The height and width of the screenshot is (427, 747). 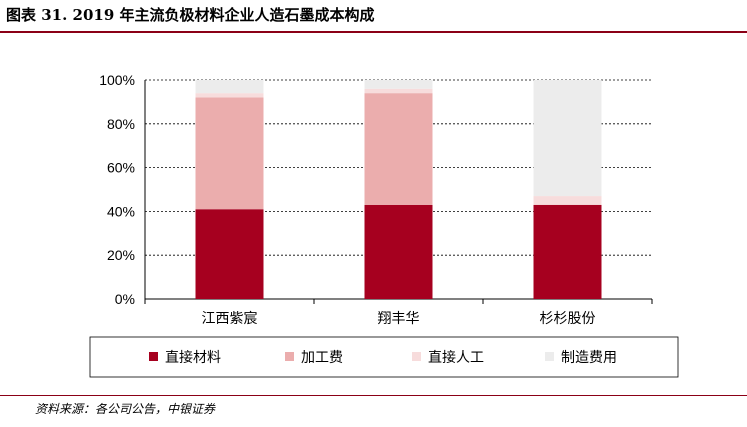 What do you see at coordinates (399, 319) in the screenshot?
I see `x-category-label: 翔丰华` at bounding box center [399, 319].